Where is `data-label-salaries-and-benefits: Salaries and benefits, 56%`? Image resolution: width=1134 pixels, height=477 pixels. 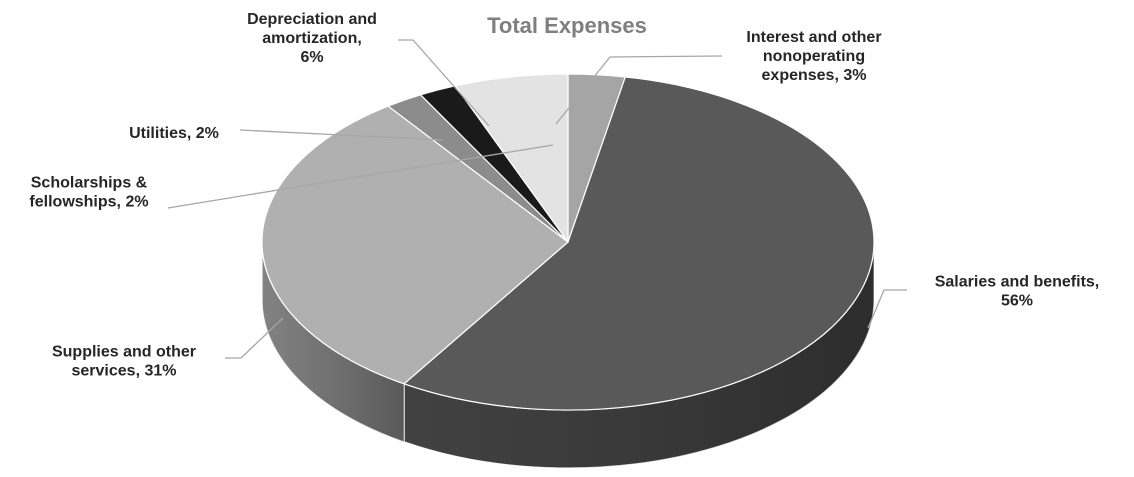
data-label-salaries-and-benefits: Salaries and benefits, 56% is located at coordinates (1017, 292).